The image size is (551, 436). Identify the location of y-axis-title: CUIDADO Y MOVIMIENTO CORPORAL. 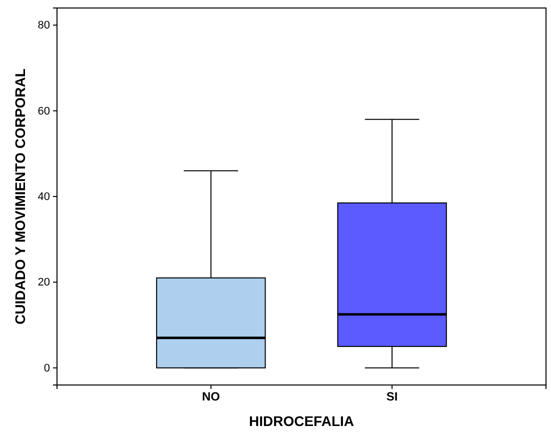
(20, 196).